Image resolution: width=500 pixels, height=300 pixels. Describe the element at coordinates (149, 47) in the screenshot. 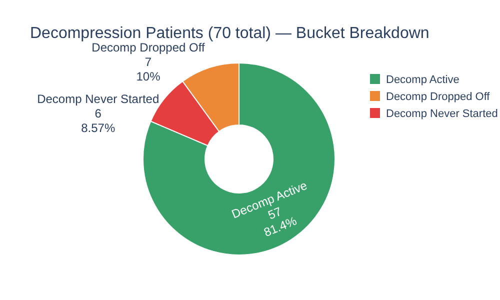

I see `slice-label: Decomp Dropped Off` at that location.